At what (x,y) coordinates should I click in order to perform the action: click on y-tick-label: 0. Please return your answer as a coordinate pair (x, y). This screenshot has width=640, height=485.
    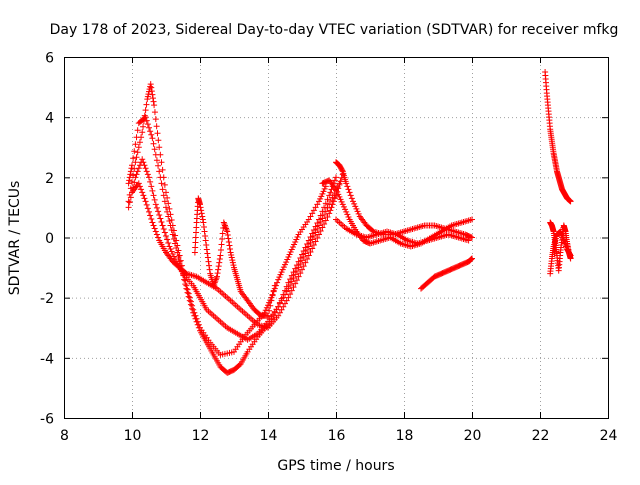
    Looking at the image, I should click on (49, 239).